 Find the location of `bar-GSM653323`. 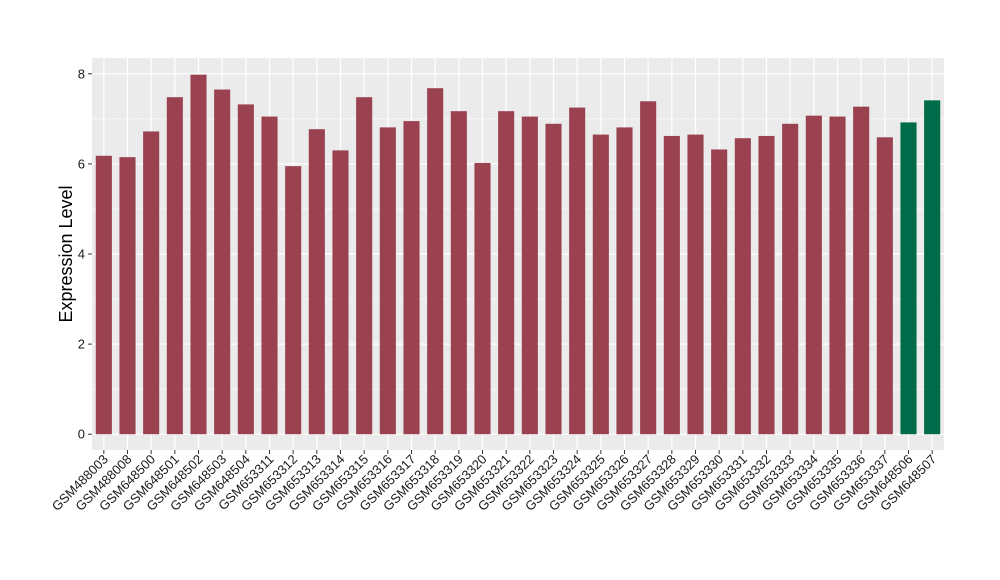

bar-GSM653323 is located at coordinates (553, 279).